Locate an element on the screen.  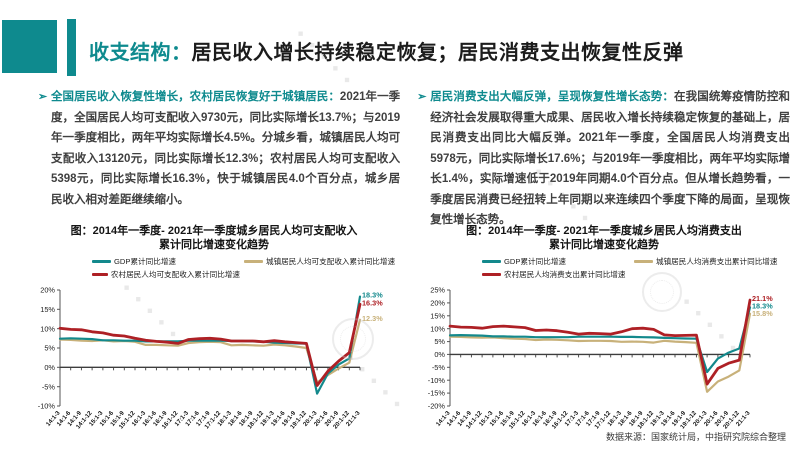
svg-text: 12.3% is located at coordinates (372, 318).